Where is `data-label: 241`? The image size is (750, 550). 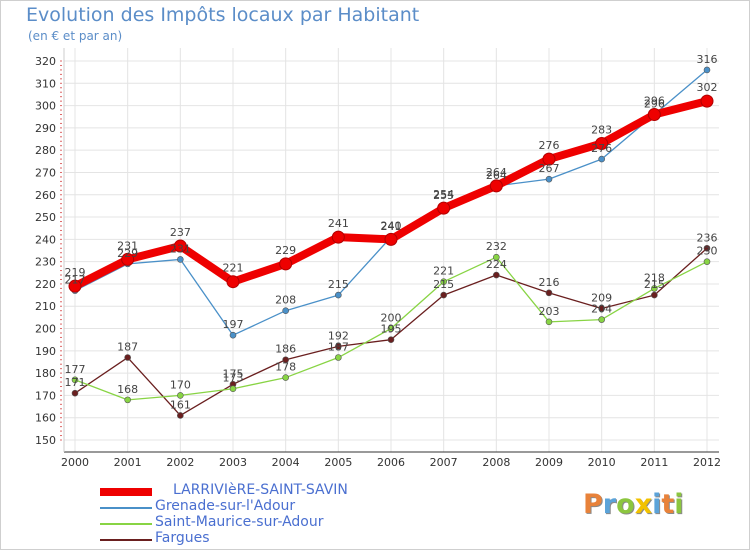 data-label: 241 is located at coordinates (391, 226).